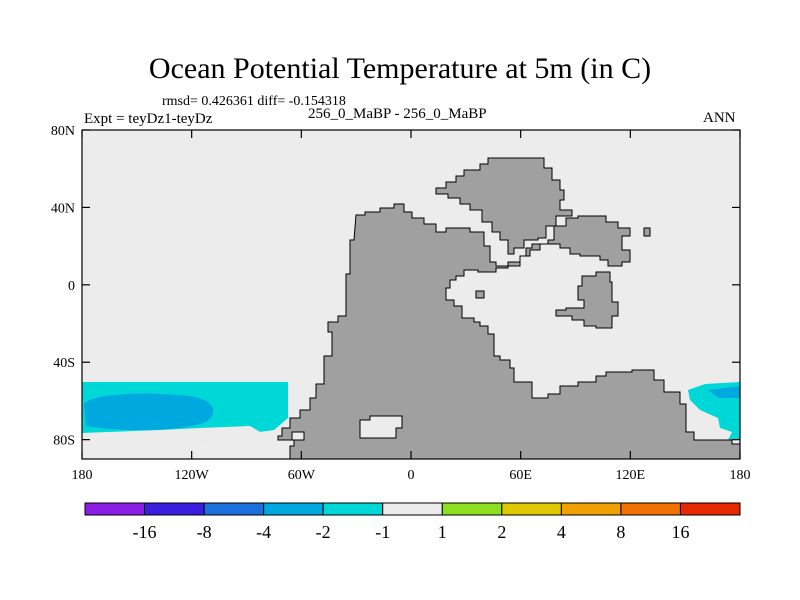 The image size is (800, 600). What do you see at coordinates (724, 392) in the screenshot?
I see `anomaly-core-east` at bounding box center [724, 392].